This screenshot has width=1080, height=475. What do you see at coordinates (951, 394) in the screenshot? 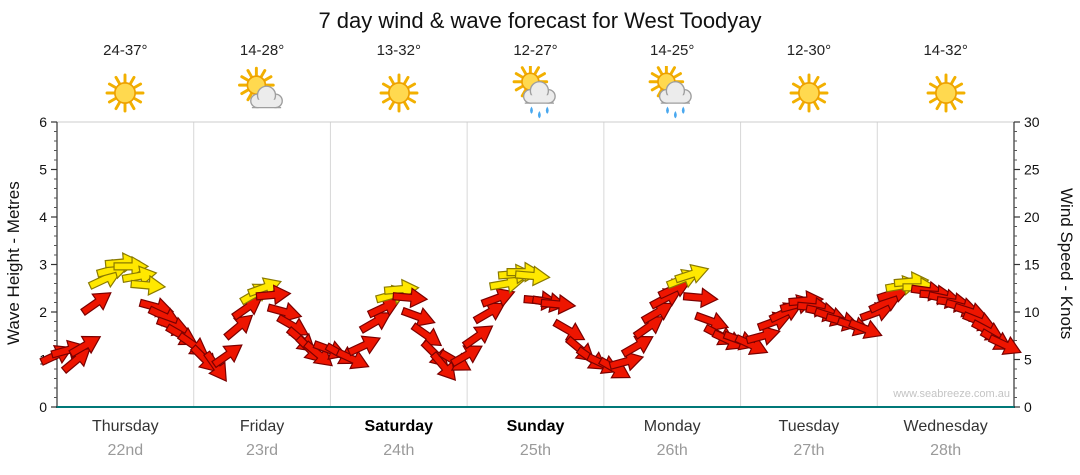
I see `watermark: www.seabreeze.com.au` at bounding box center [951, 394].